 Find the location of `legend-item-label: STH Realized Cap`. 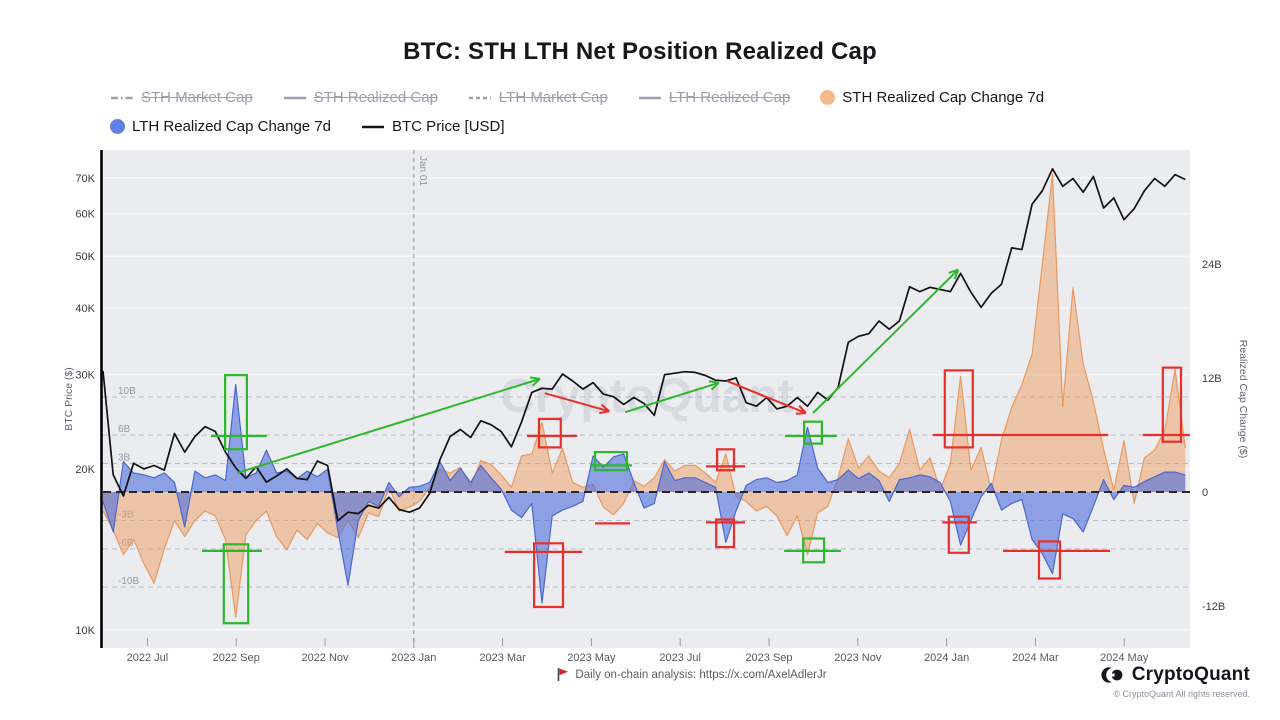

legend-item-label: STH Realized Cap is located at coordinates (375, 97).